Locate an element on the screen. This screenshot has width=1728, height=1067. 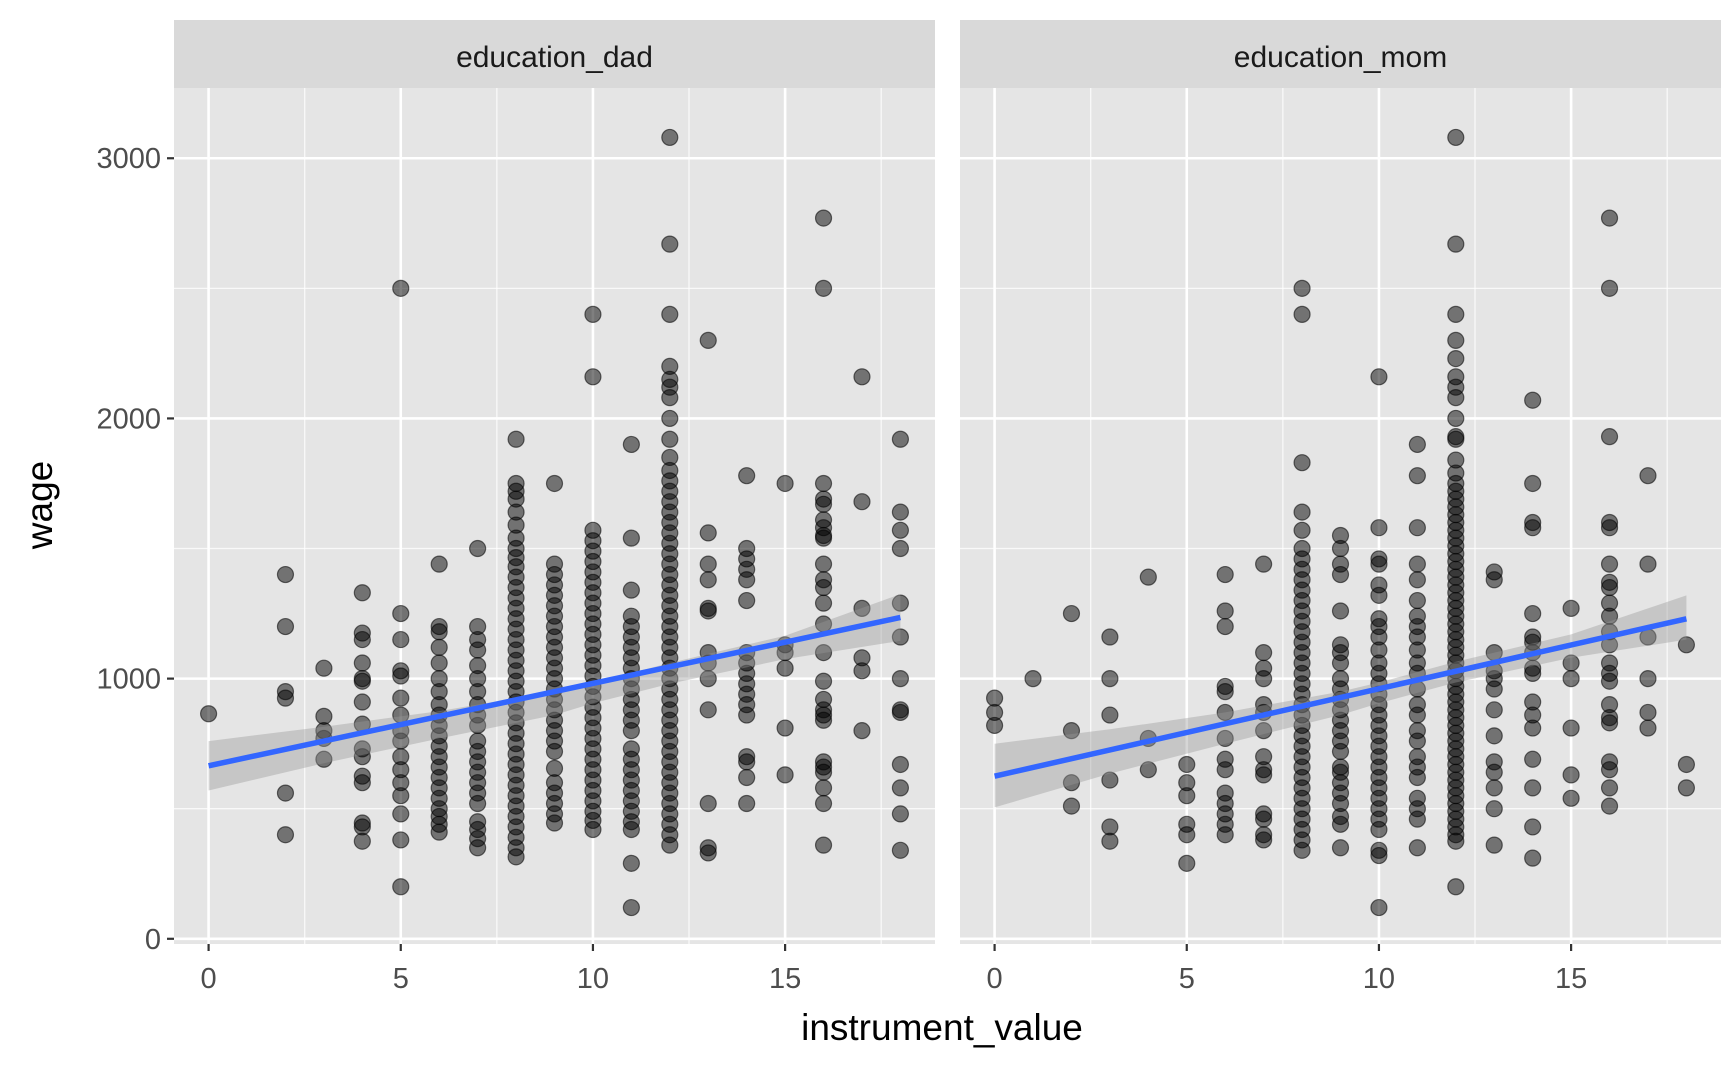
facet-strip-label: education_mom is located at coordinates (1340, 57).